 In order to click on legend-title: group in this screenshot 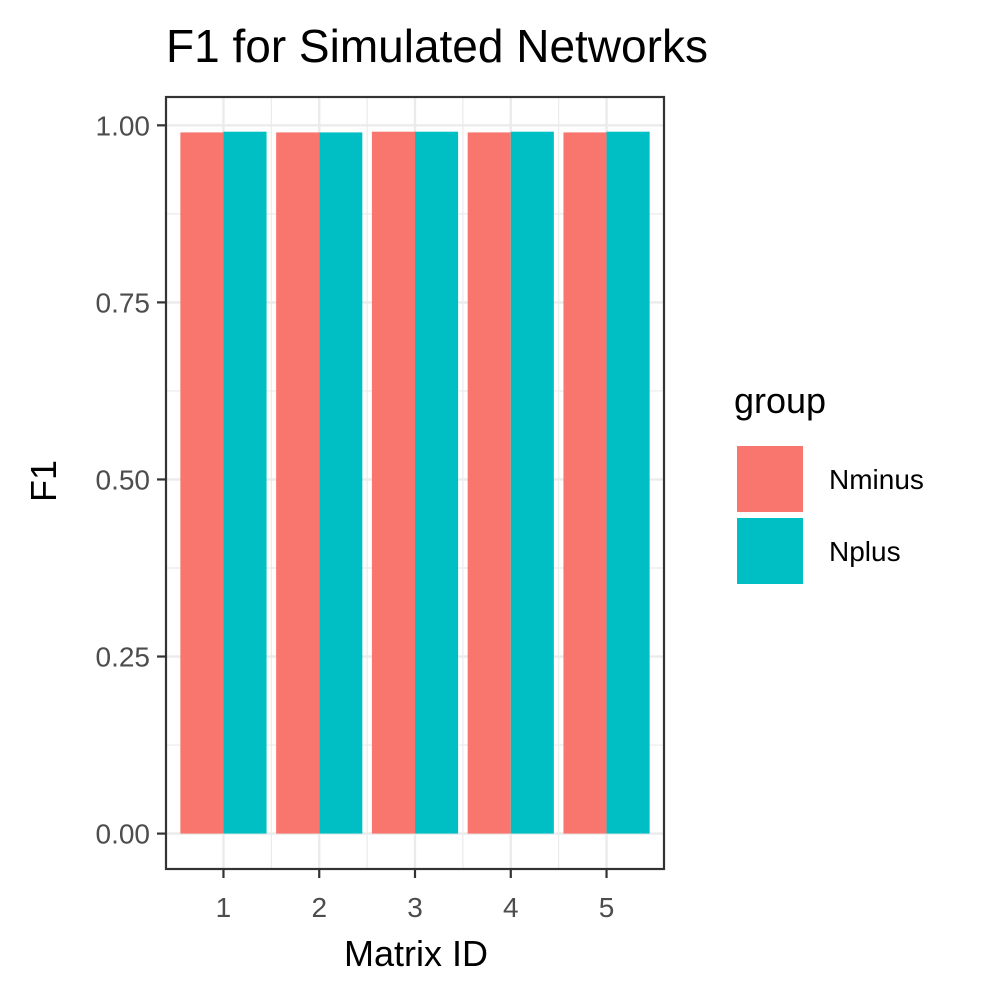, I will do `click(780, 400)`.